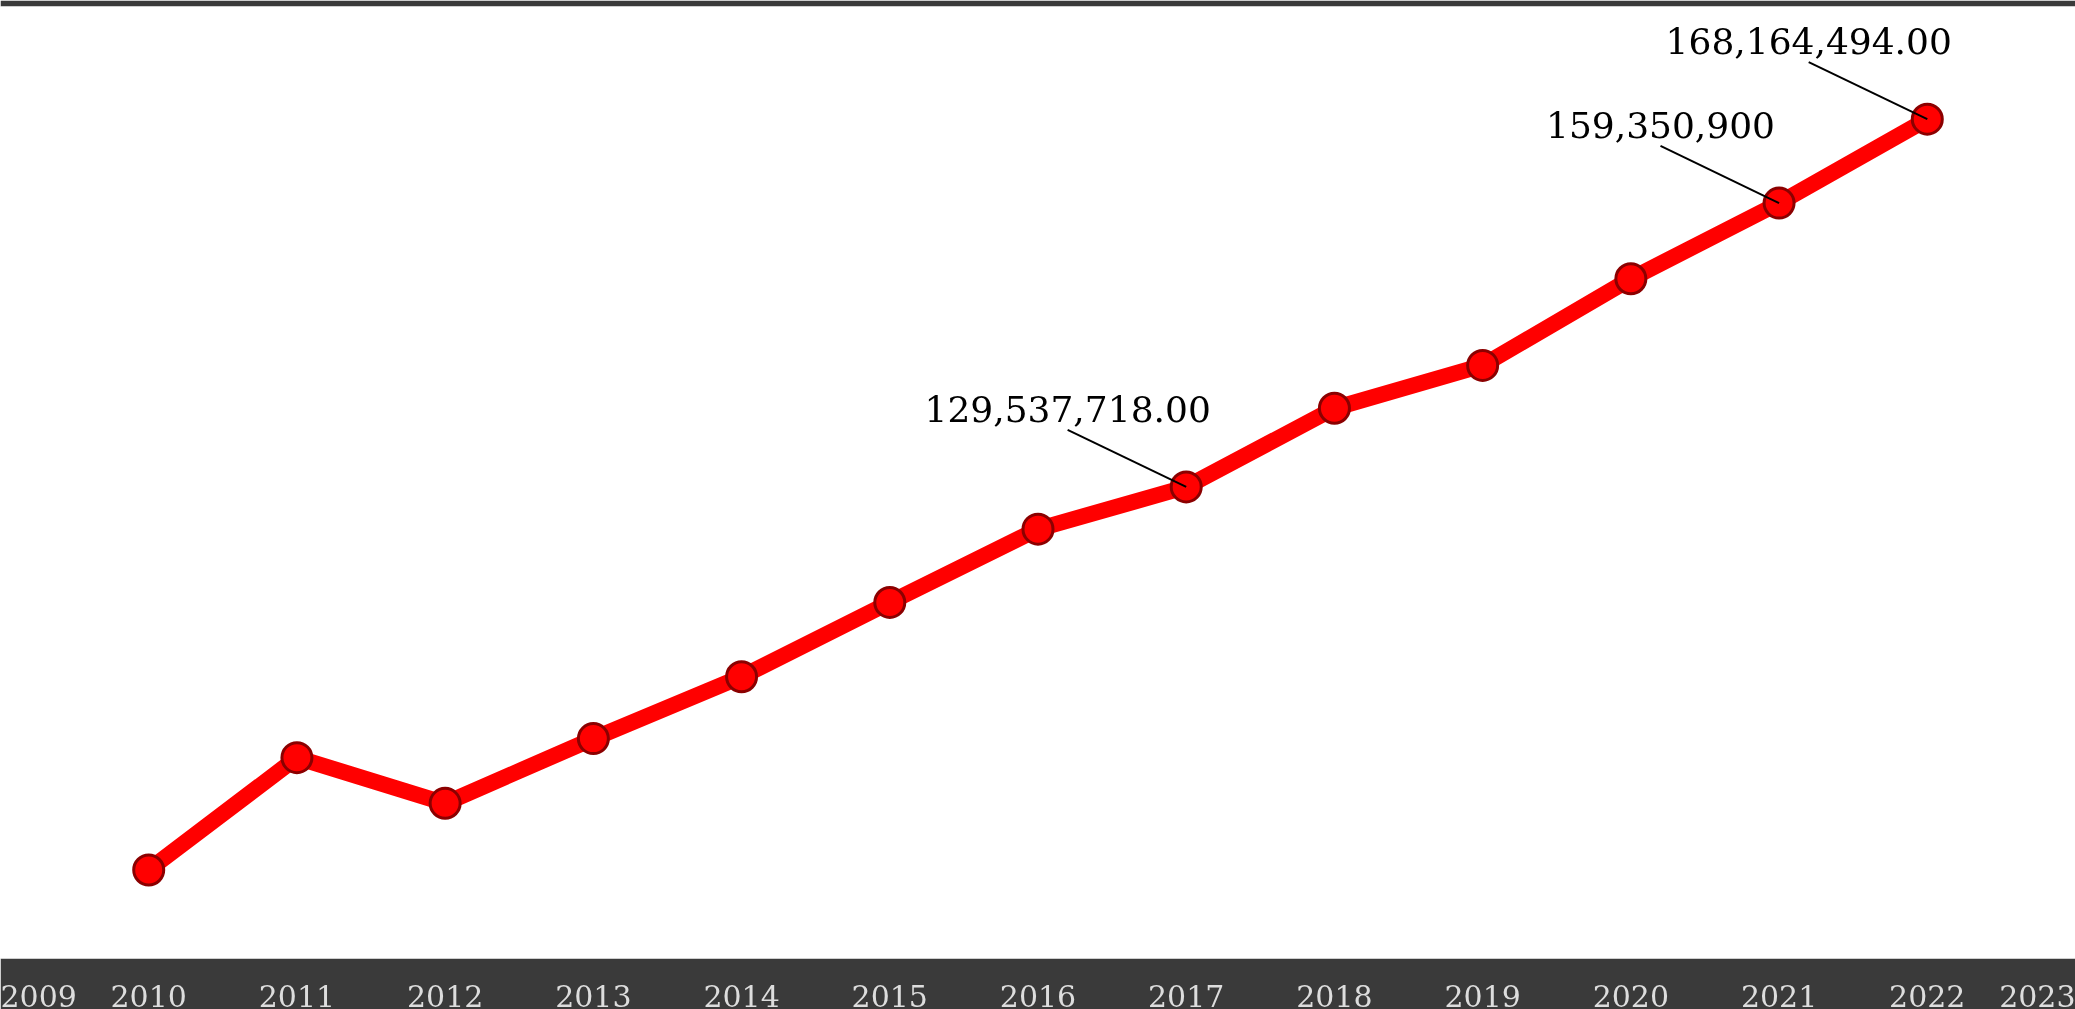 This screenshot has width=2075, height=1009. Describe the element at coordinates (445, 993) in the screenshot. I see `x-tick-label: 2012` at that location.